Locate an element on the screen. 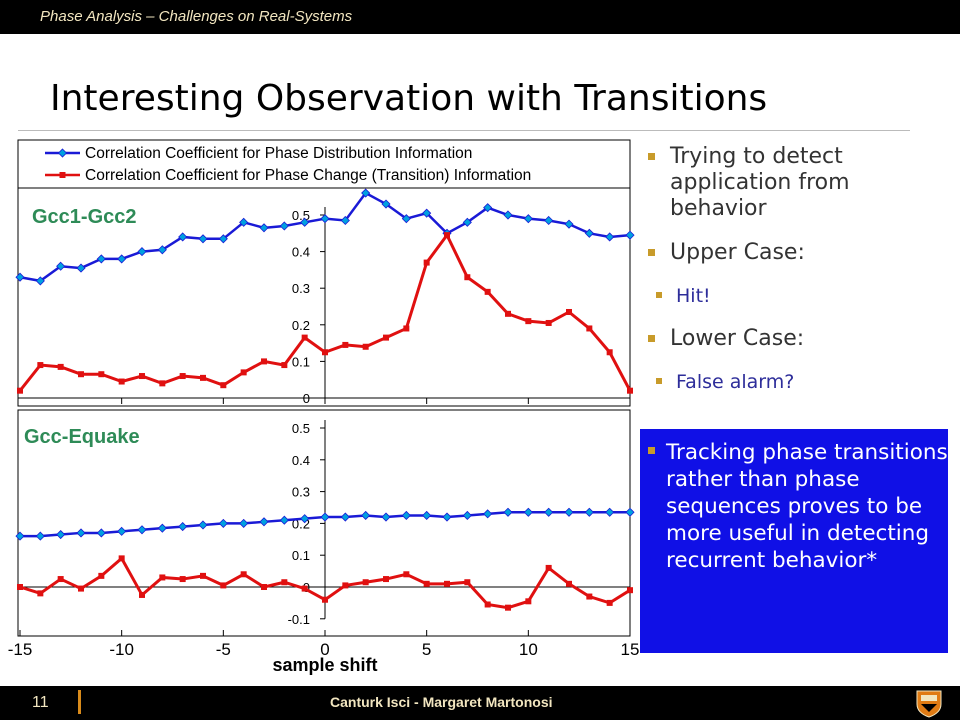  title-divider is located at coordinates (464, 130).